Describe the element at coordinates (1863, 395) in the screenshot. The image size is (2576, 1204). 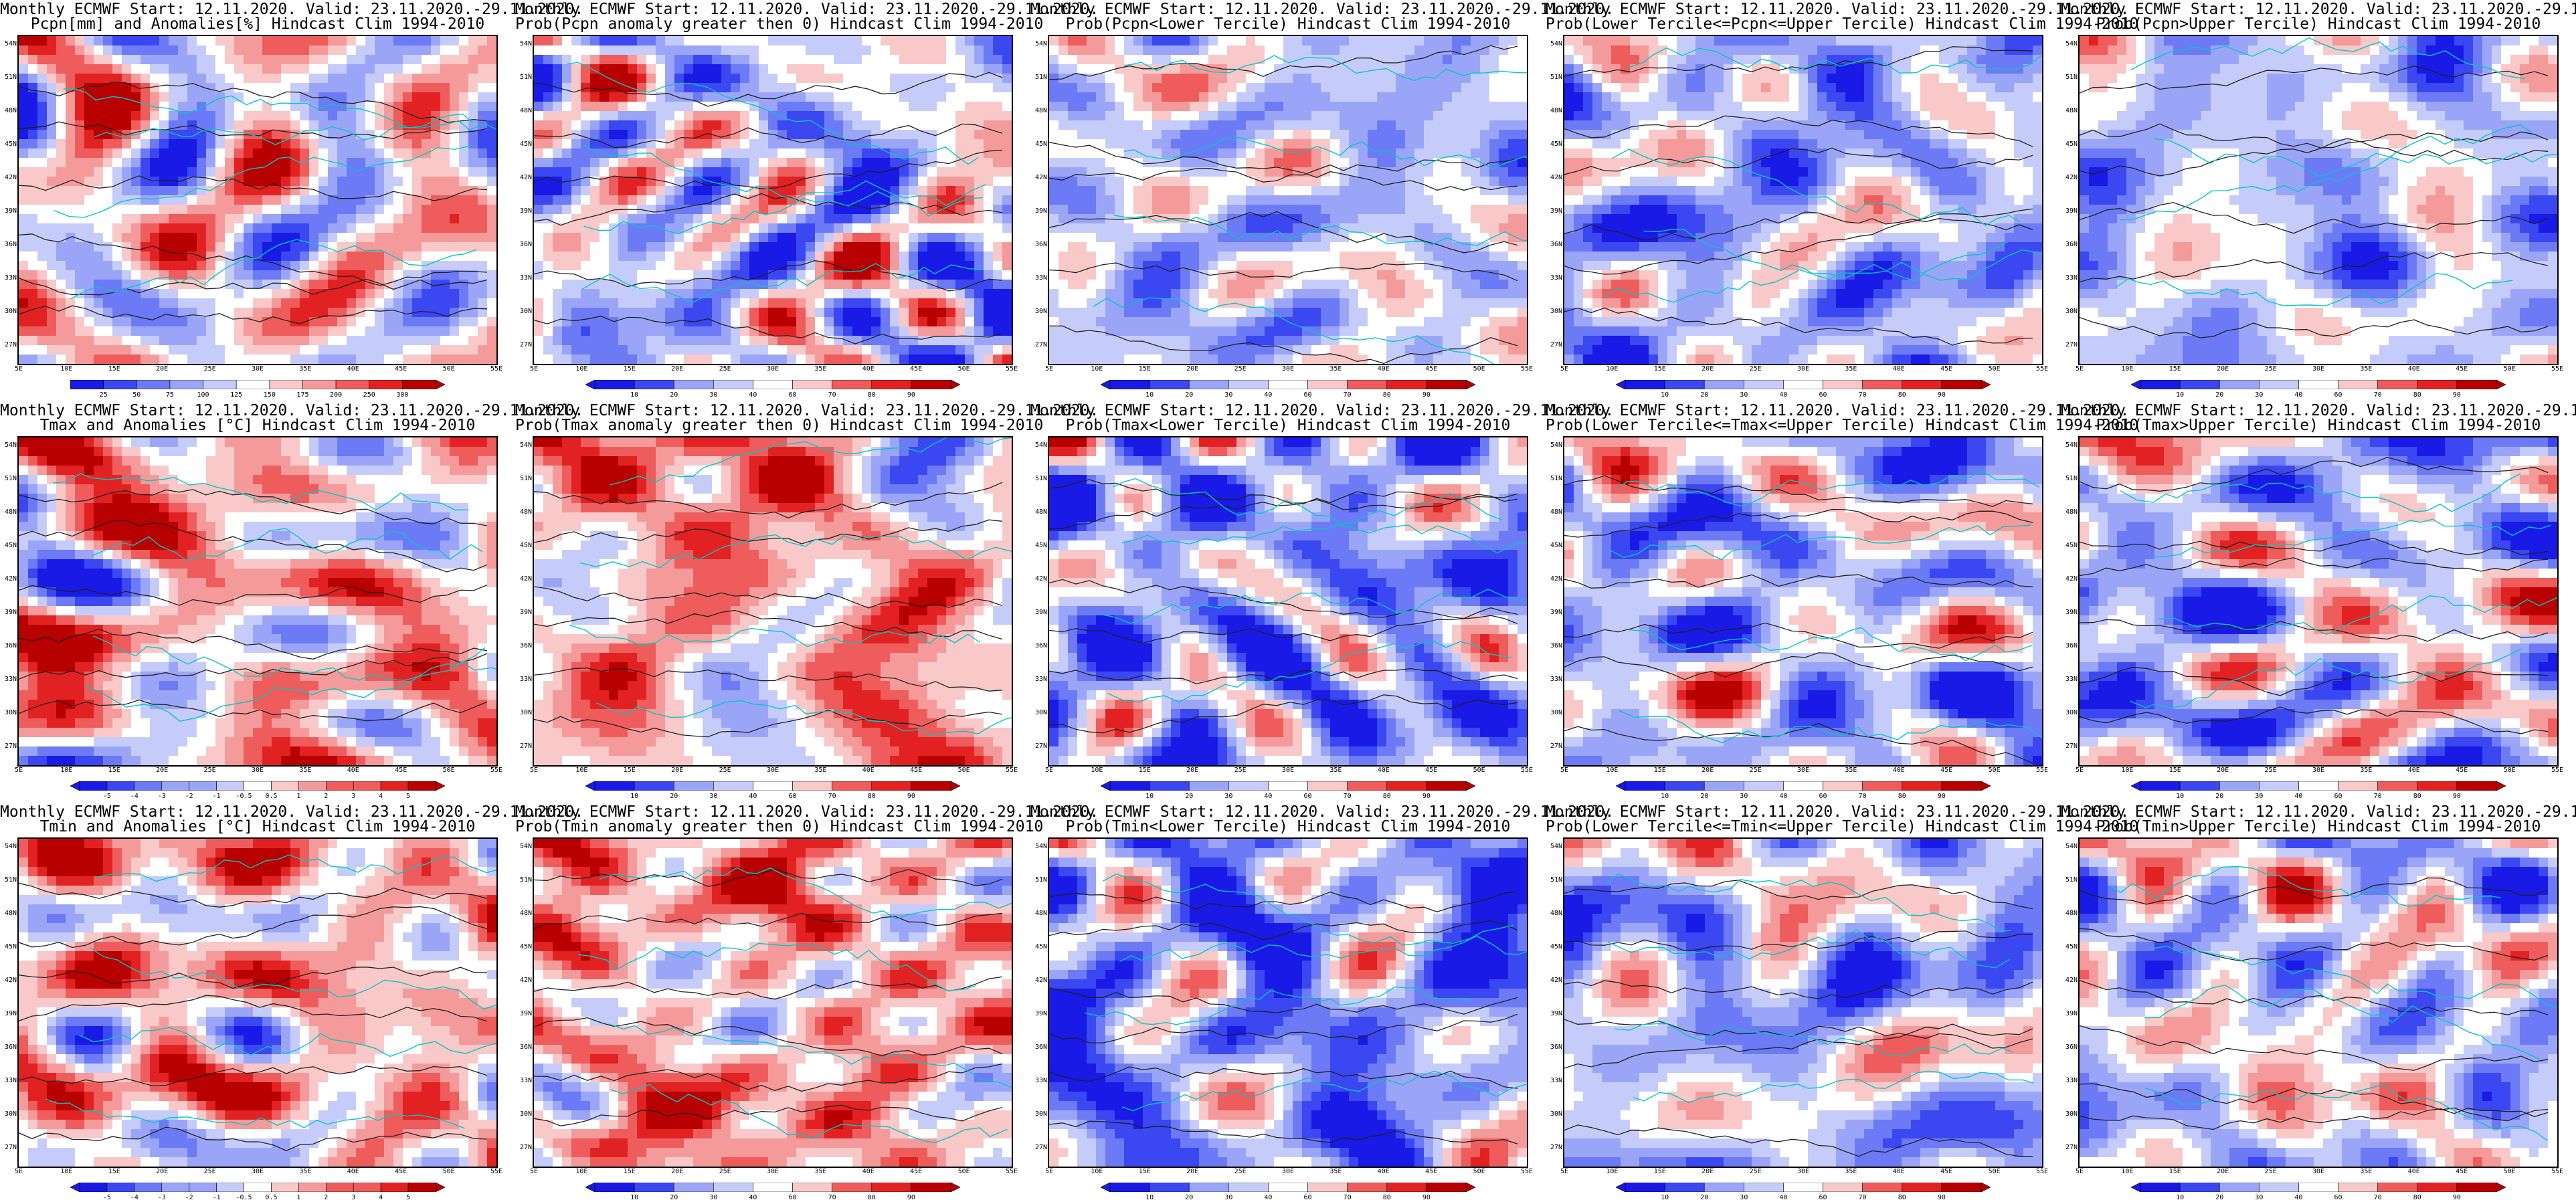
I see `colorbar-label: 70` at that location.